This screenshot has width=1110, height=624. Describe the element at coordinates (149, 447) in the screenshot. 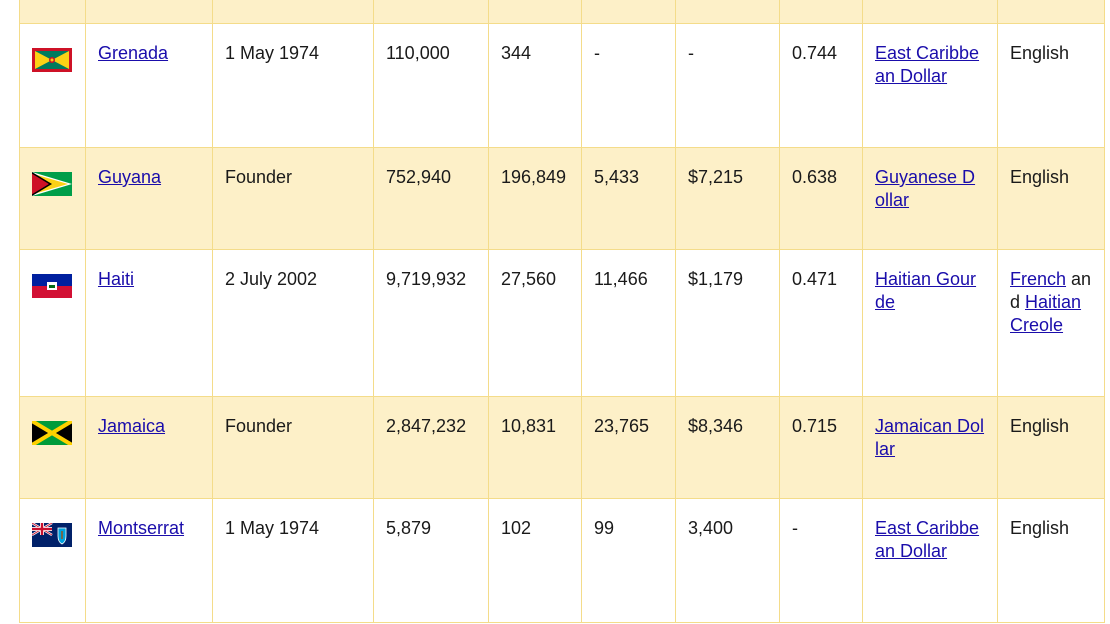

I see `country-cell: Jamaica` at that location.